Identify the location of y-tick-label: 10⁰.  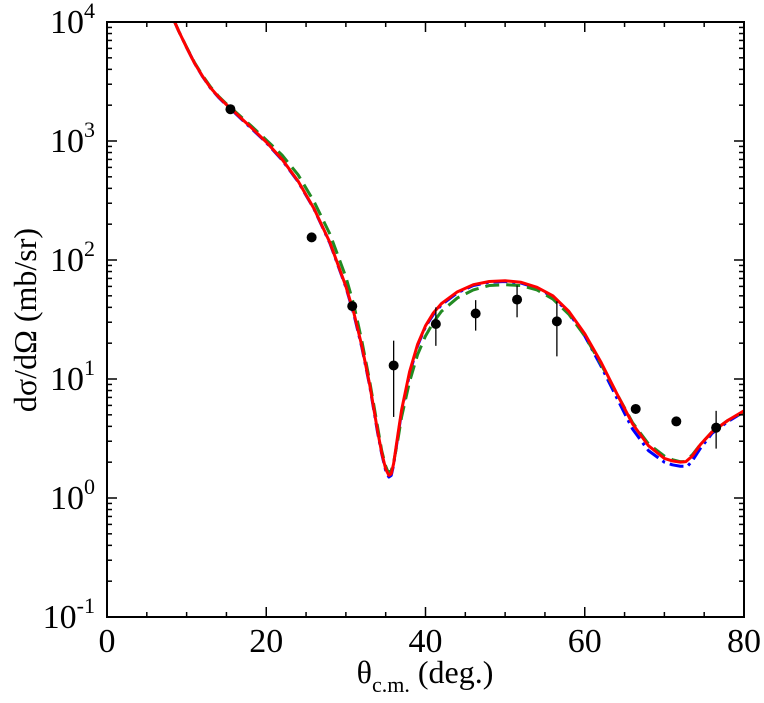
(72, 495).